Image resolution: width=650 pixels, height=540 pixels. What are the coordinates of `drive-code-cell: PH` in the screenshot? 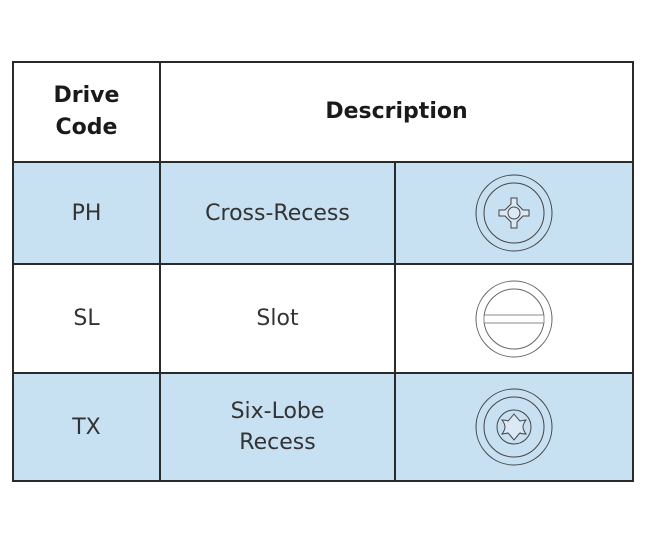 It's located at (86, 213).